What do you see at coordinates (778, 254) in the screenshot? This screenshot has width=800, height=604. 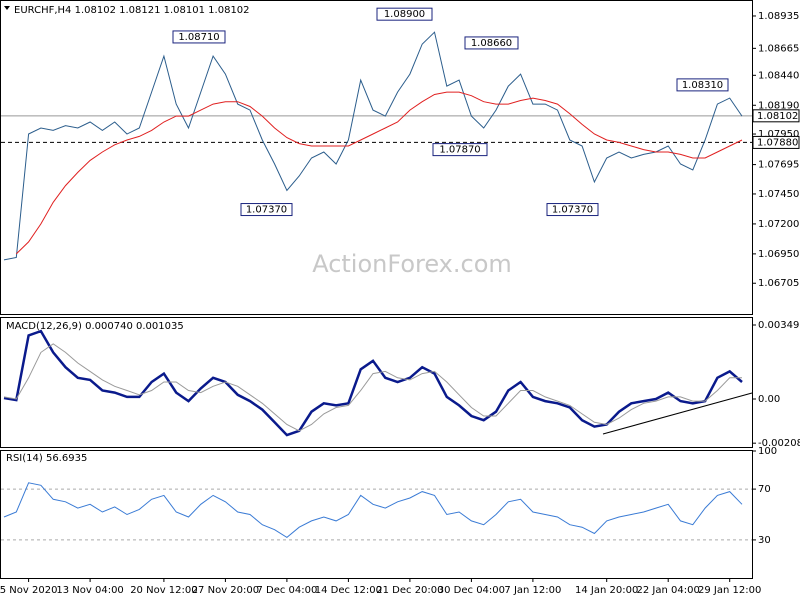 I see `y-tick-label: 1.06950` at bounding box center [778, 254].